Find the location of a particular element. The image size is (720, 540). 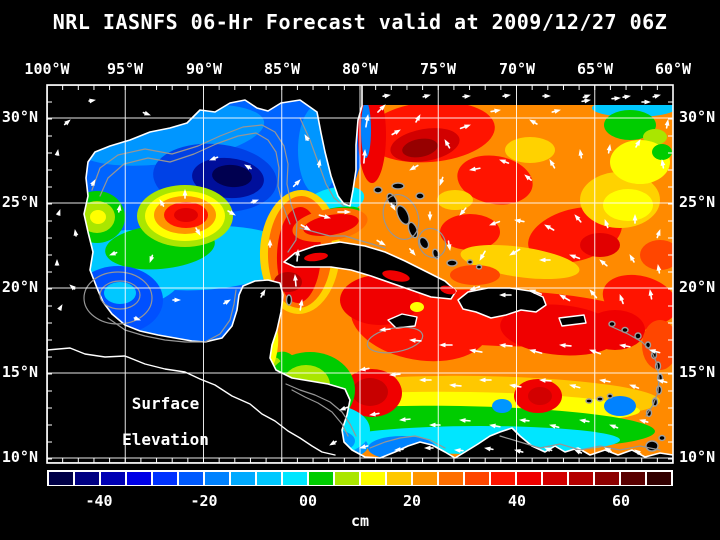

colorbar is located at coordinates (360, 478).